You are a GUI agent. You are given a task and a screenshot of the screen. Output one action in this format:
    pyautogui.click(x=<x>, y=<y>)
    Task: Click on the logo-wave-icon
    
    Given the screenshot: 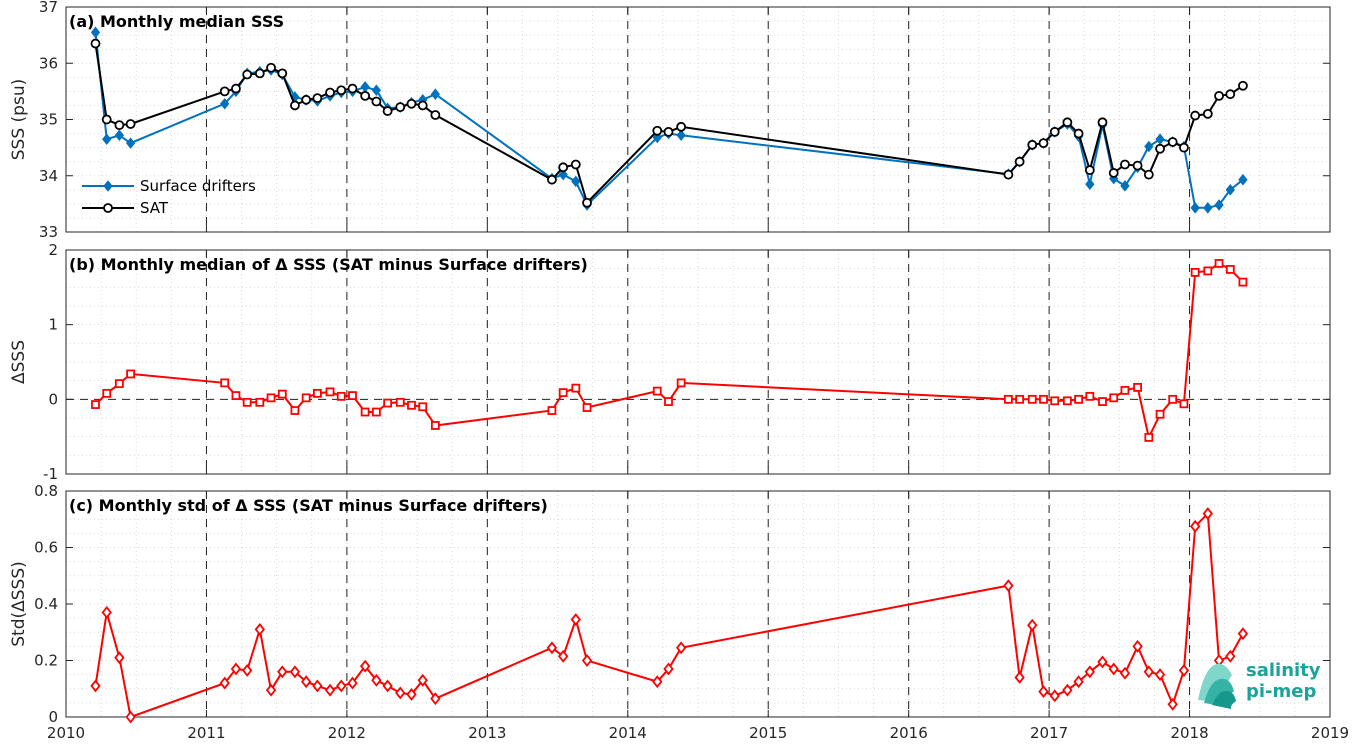 What is the action you would take?
    pyautogui.click(x=1217, y=686)
    